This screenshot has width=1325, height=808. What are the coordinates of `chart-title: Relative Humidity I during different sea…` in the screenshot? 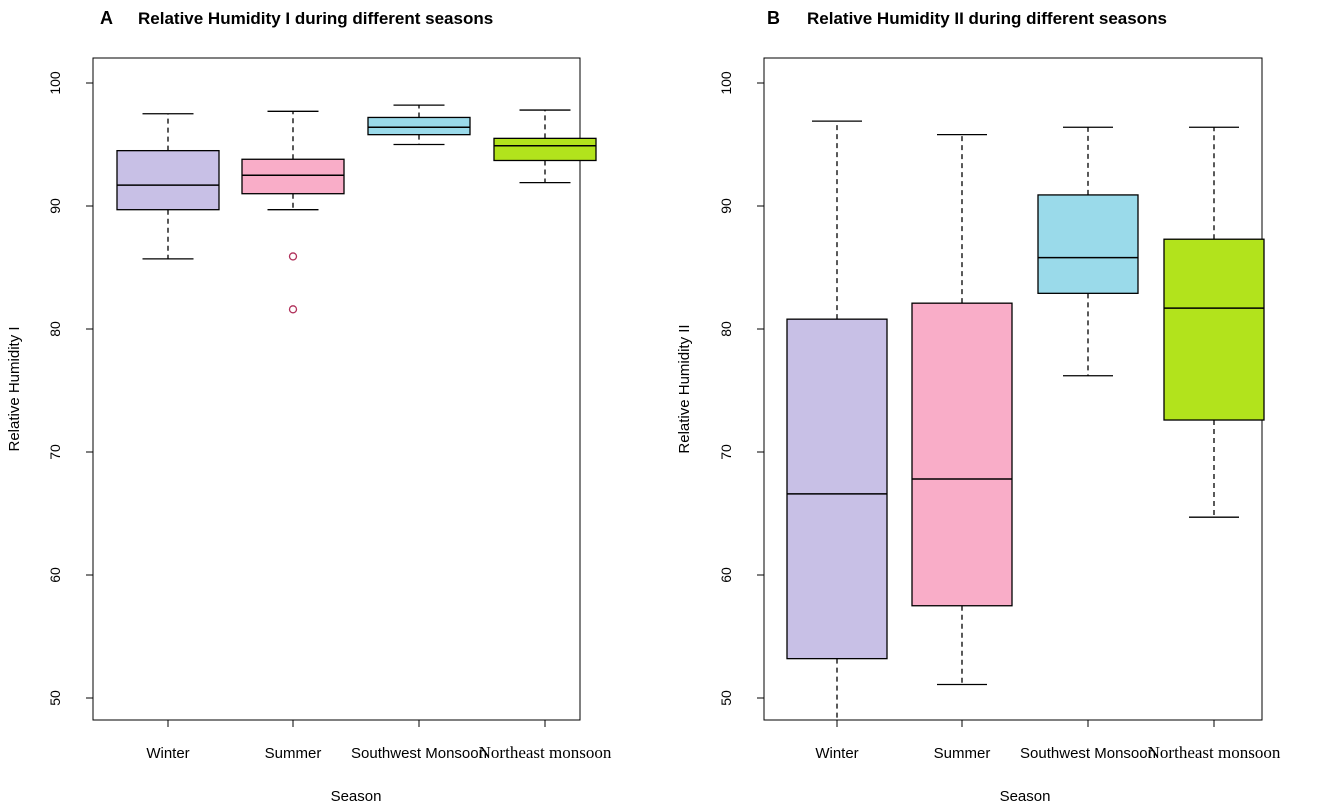 It's located at (315, 18).